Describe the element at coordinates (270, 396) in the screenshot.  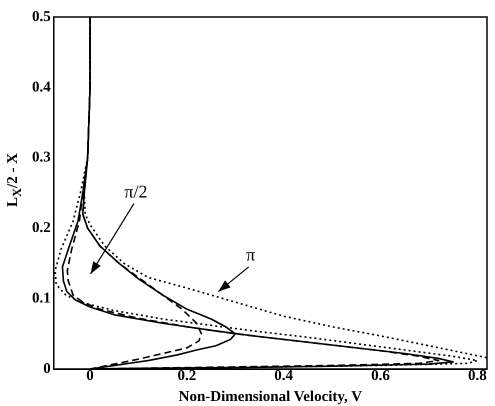
I see `x-axis-title: Non-Dimensional Velocity, V` at that location.